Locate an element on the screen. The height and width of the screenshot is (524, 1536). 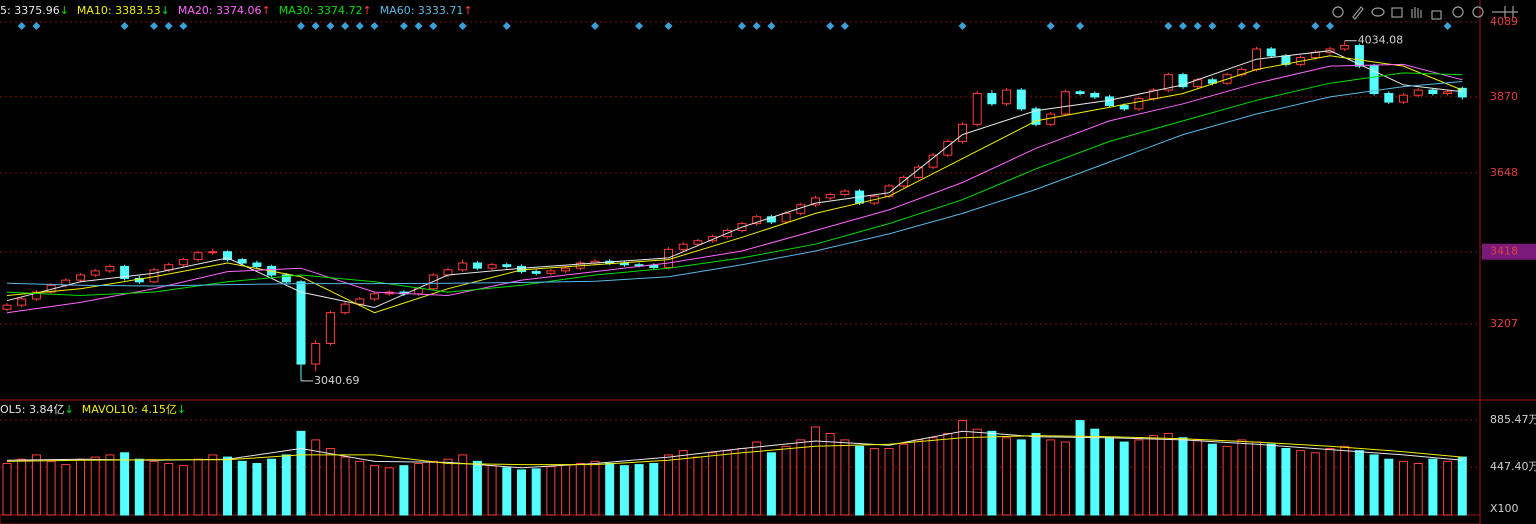
basket-icon is located at coordinates (1397, 12).